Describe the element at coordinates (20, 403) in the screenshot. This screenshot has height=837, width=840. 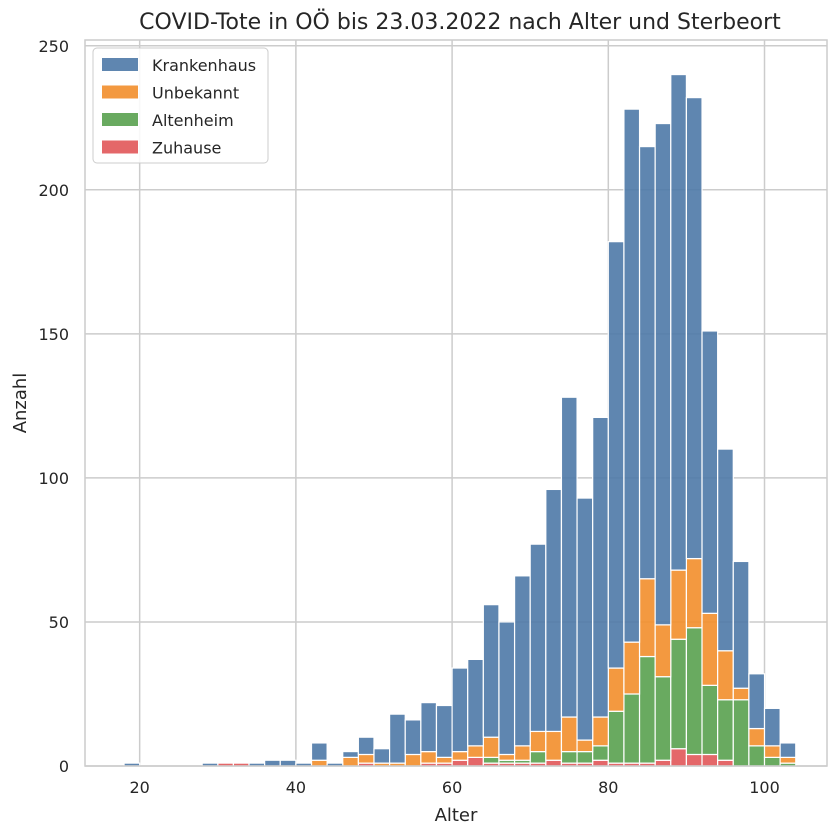
I see `y-axis-label: Anzahl` at that location.